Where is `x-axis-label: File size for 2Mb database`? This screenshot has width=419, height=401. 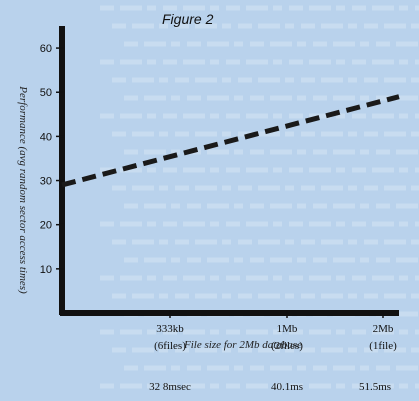
x-axis-label: File size for 2Mb database is located at coordinates (242, 345).